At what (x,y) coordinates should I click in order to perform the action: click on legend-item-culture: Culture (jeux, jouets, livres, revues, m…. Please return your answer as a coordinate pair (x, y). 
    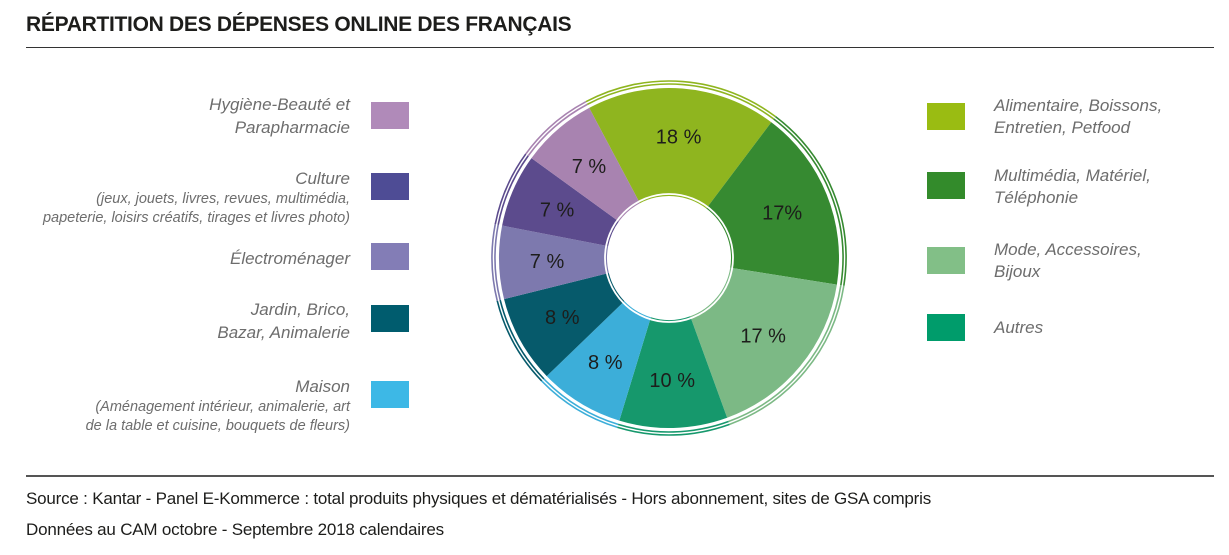
    Looking at the image, I should click on (196, 197).